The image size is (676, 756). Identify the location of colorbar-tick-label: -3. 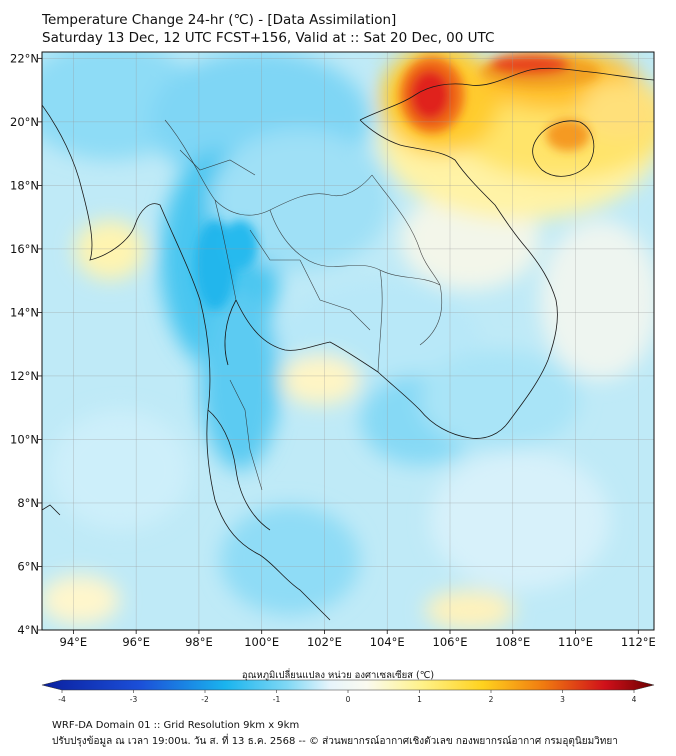
(134, 699).